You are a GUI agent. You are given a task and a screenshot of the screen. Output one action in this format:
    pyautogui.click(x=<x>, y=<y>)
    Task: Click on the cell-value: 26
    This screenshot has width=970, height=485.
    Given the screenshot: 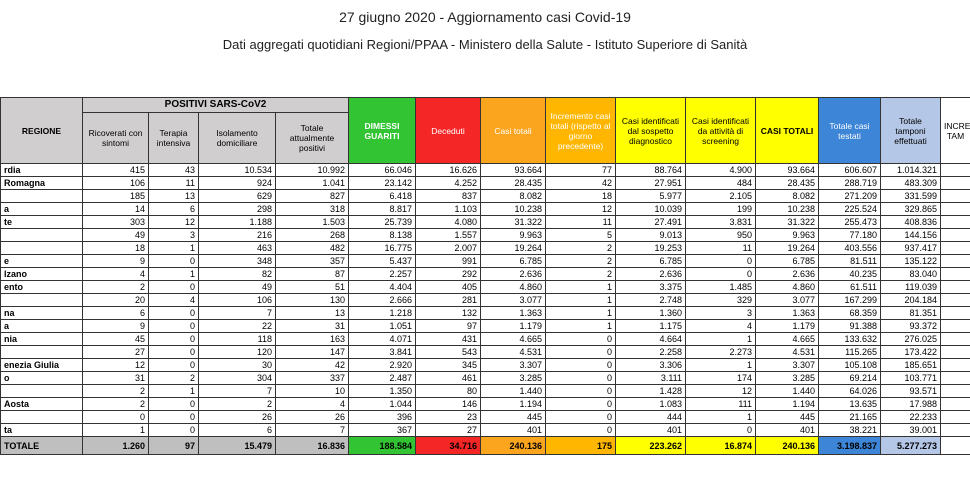 What is the action you would take?
    pyautogui.click(x=237, y=417)
    